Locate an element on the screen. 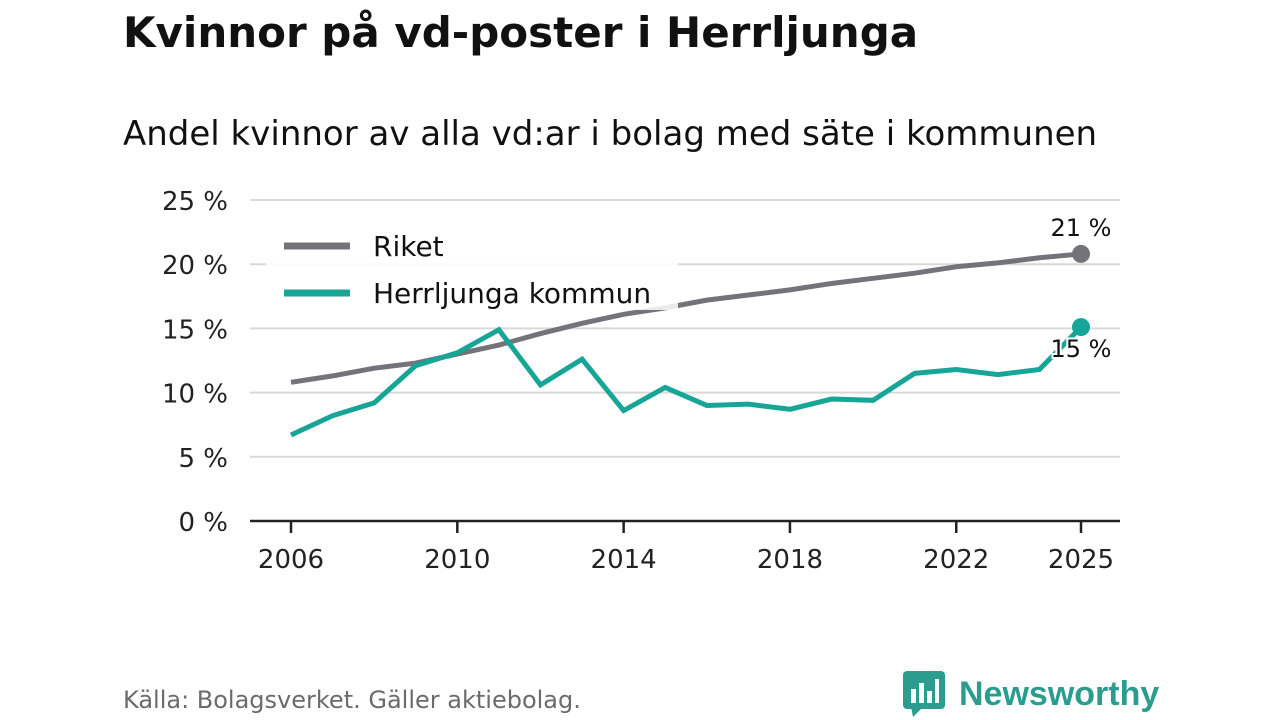 The height and width of the screenshot is (720, 1280). end-point-herrljunga is located at coordinates (1081, 327).